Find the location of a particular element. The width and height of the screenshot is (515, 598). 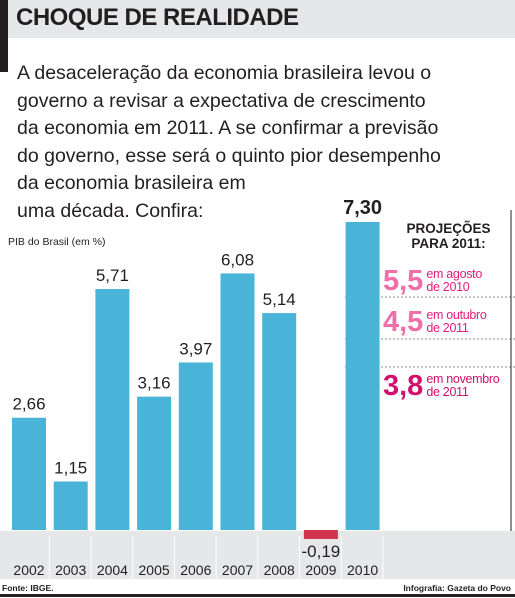

intro-line: uma década. Confira: is located at coordinates (110, 210).